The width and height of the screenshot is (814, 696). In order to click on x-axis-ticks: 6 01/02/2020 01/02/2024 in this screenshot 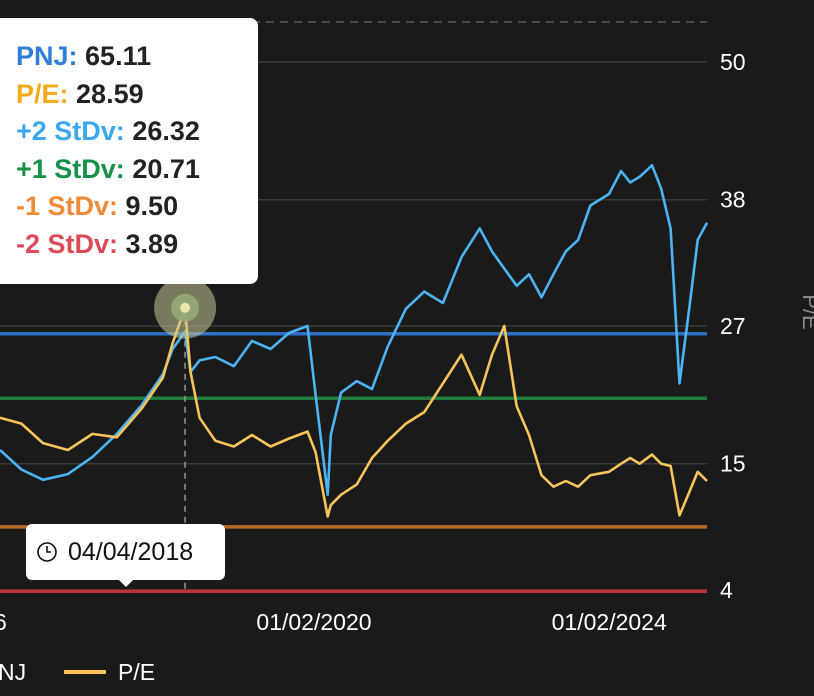, I will do `click(333, 622)`.